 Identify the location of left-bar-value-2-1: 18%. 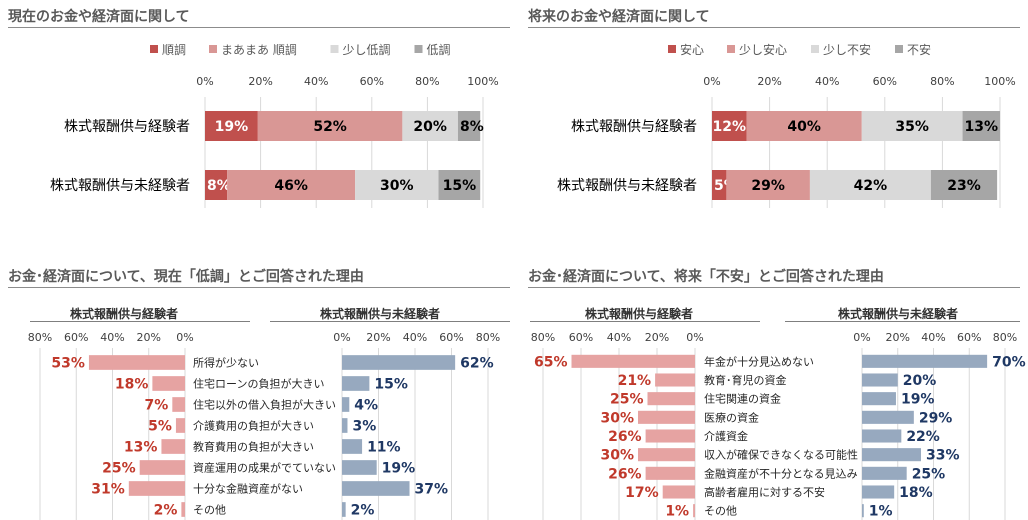
(132, 385).